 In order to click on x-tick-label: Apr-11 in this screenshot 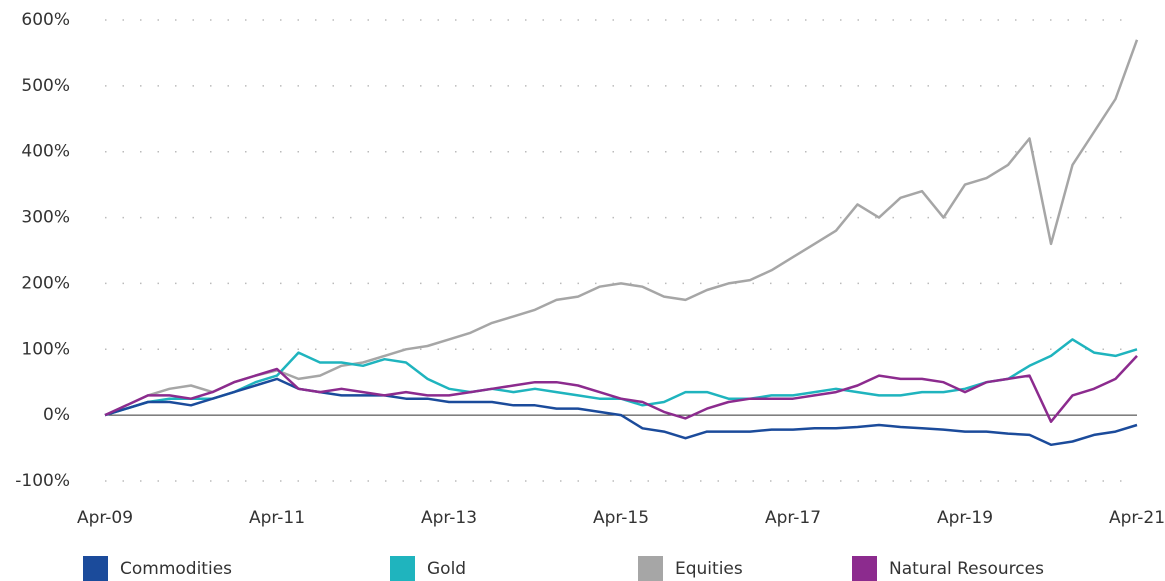, I will do `click(277, 518)`.